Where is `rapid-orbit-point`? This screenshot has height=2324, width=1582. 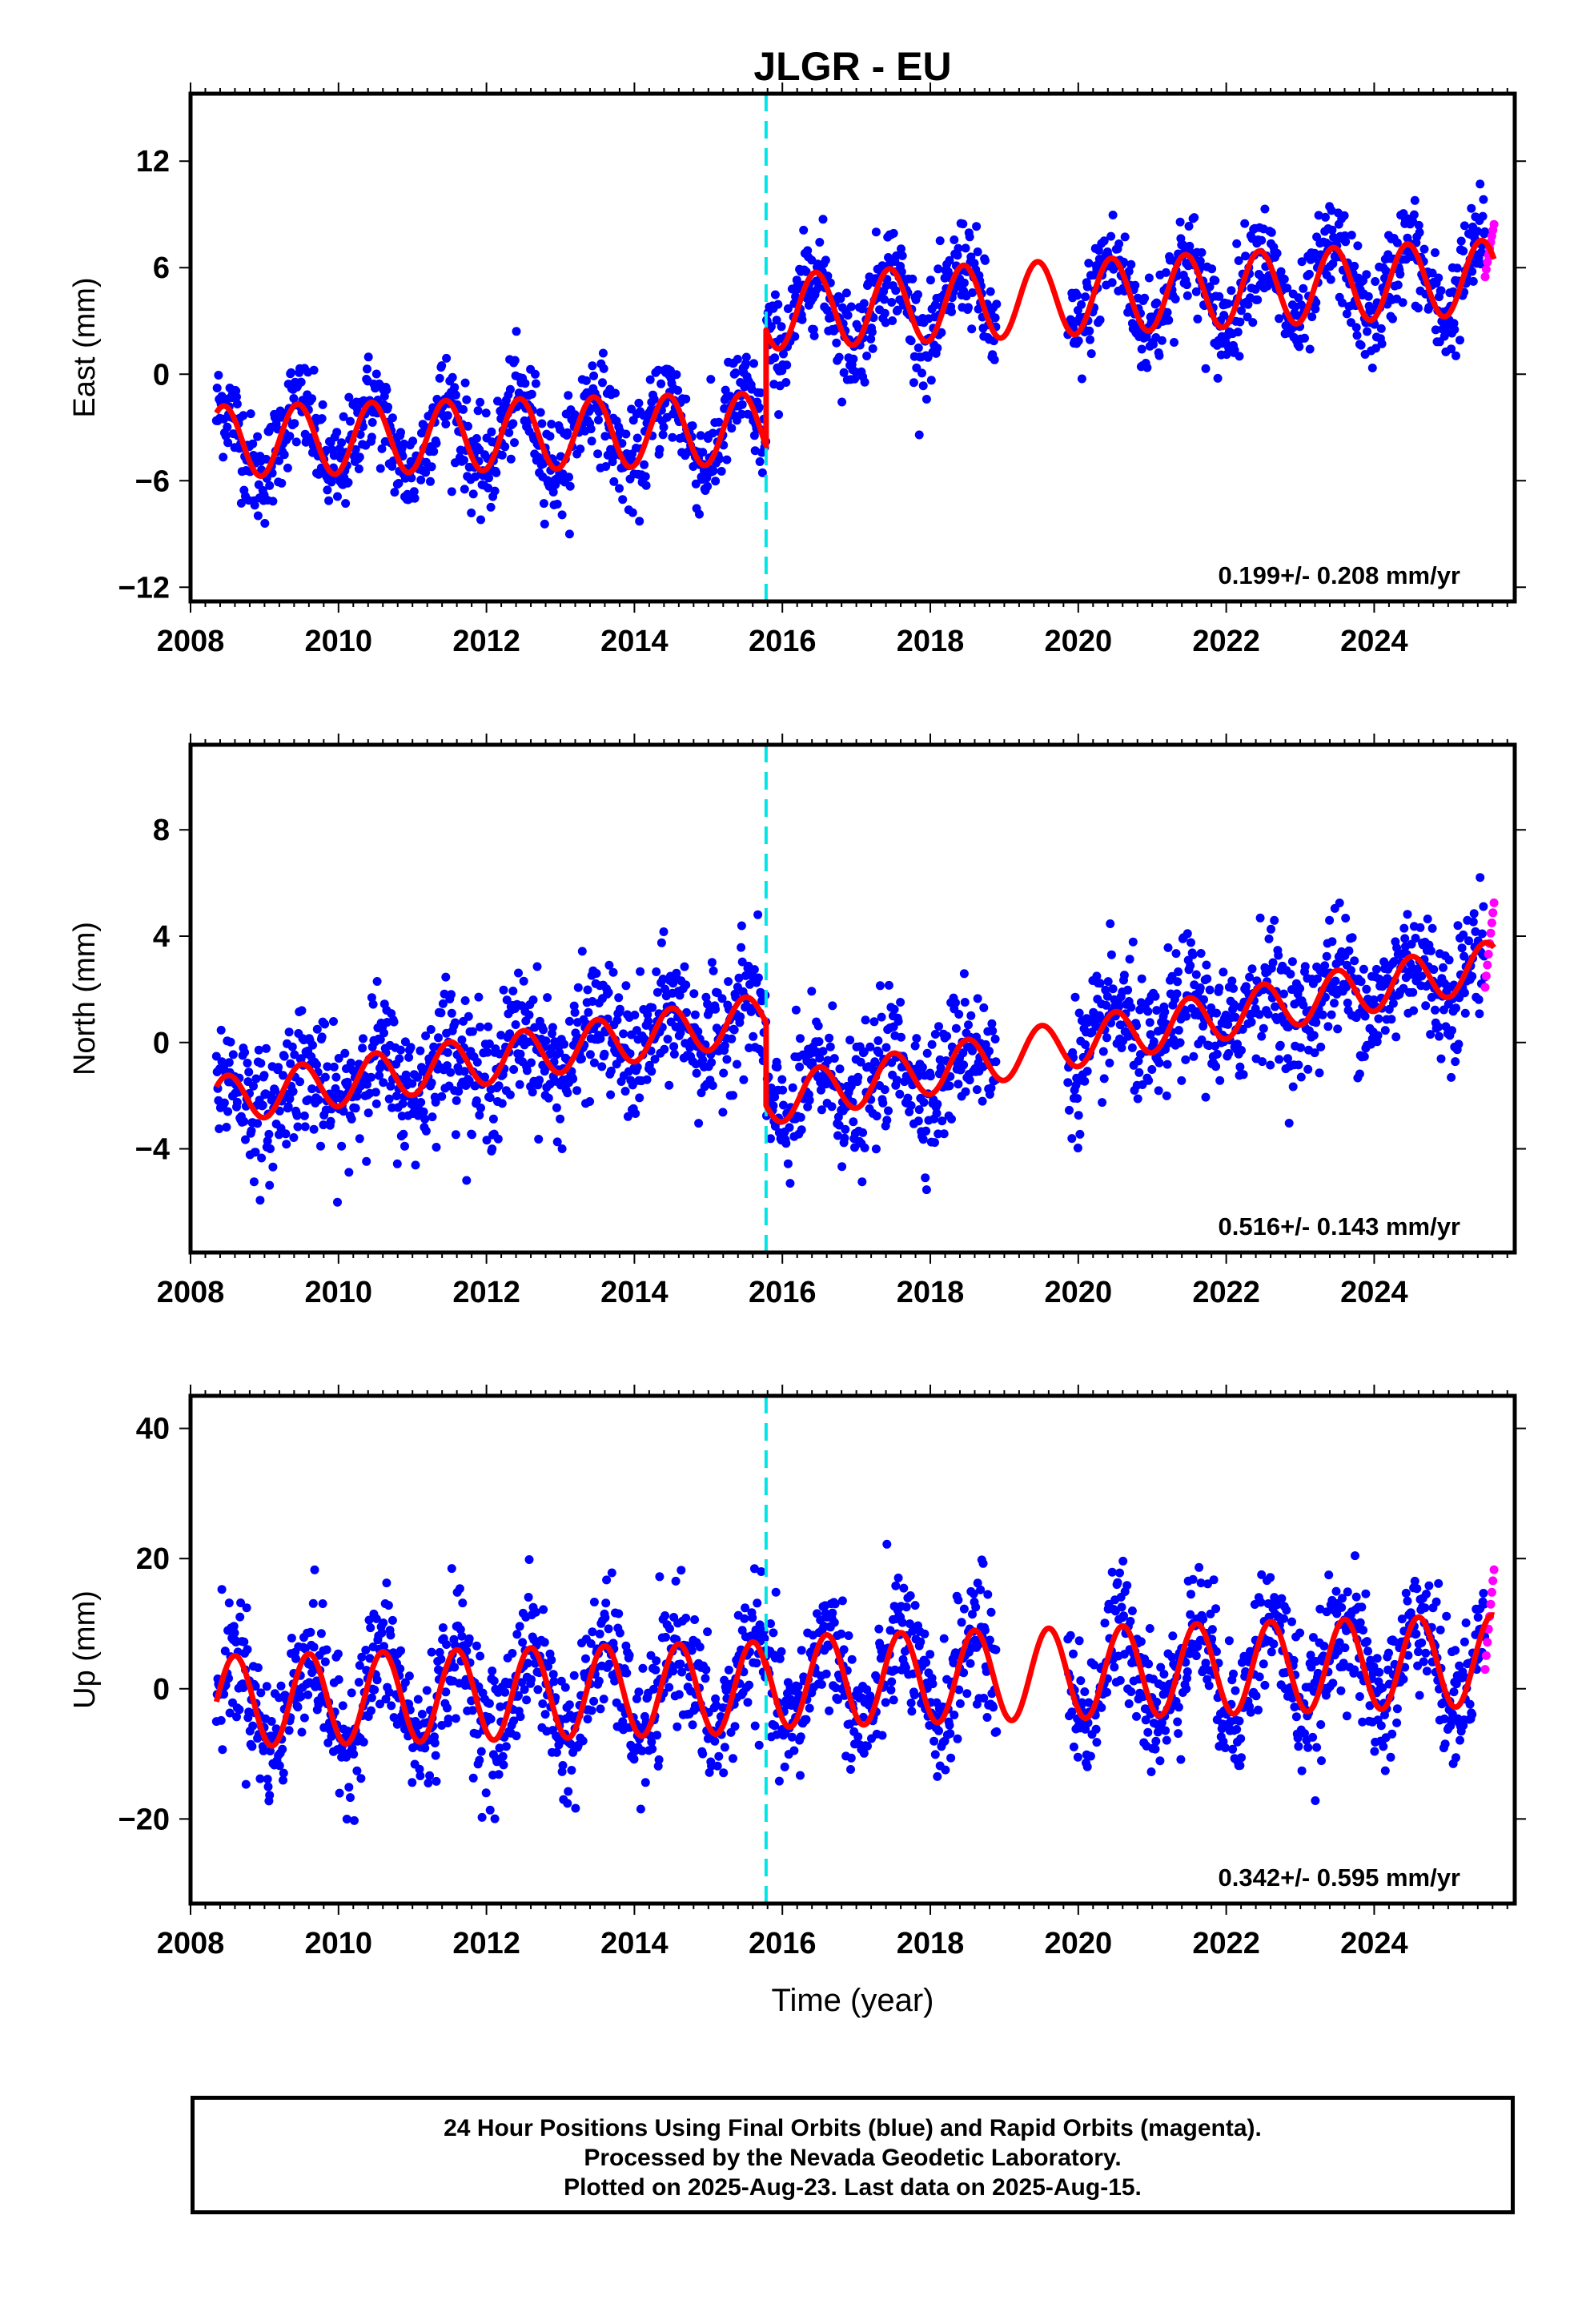 rapid-orbit-point is located at coordinates (1488, 262).